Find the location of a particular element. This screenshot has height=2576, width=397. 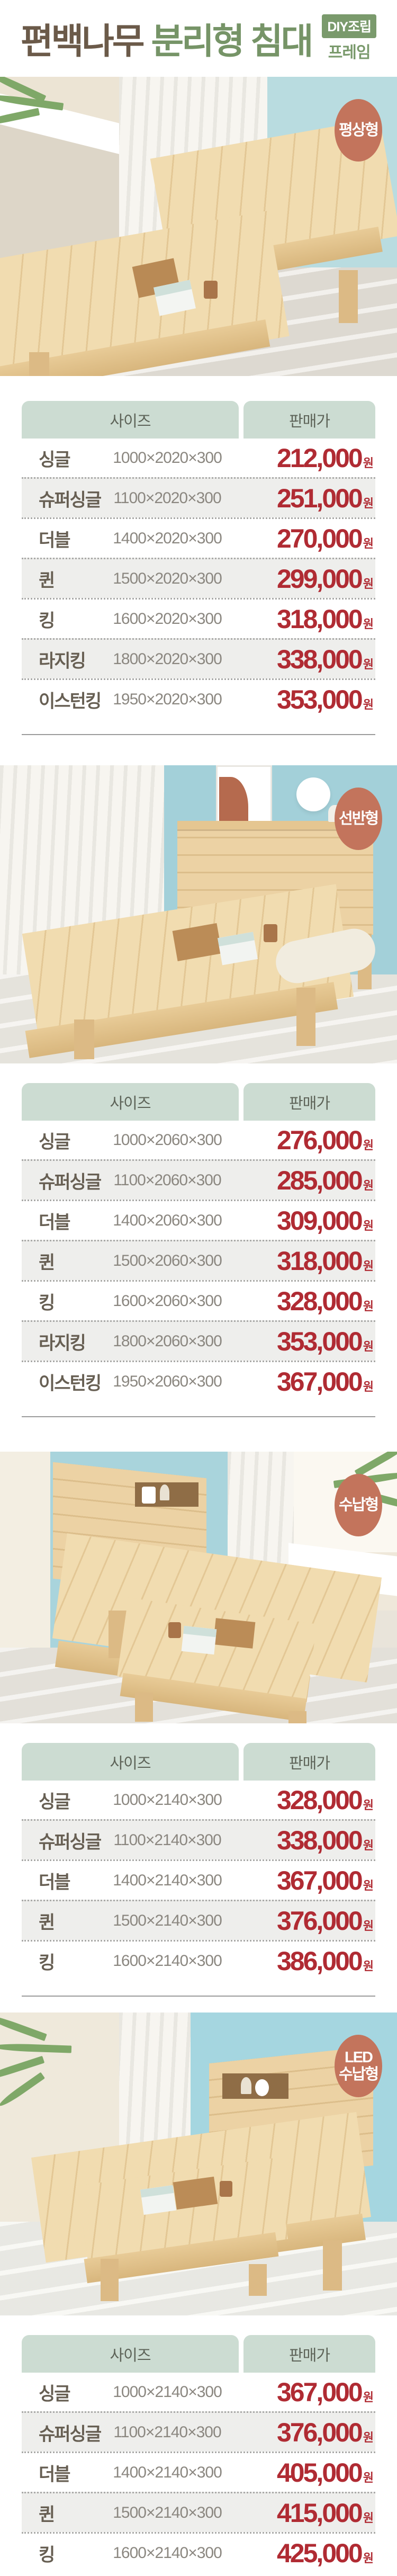

dimensions: 1600×2140×300 is located at coordinates (167, 1961).